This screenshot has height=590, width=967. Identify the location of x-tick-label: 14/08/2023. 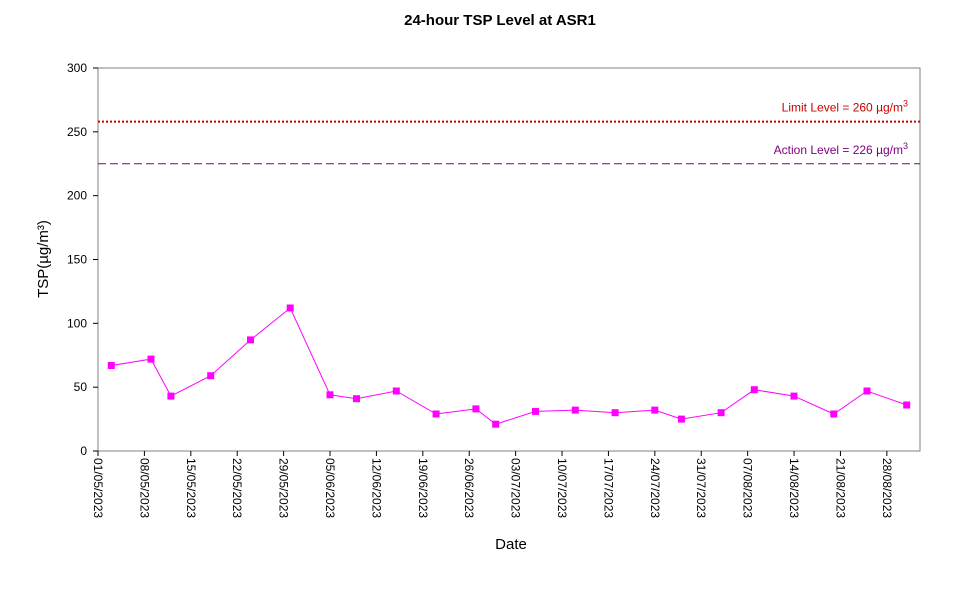
(794, 488).